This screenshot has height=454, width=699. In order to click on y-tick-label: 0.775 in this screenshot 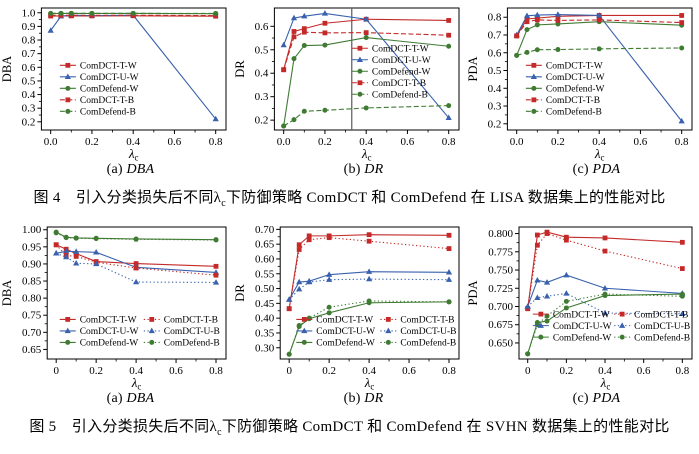, I will do `click(500, 252)`.